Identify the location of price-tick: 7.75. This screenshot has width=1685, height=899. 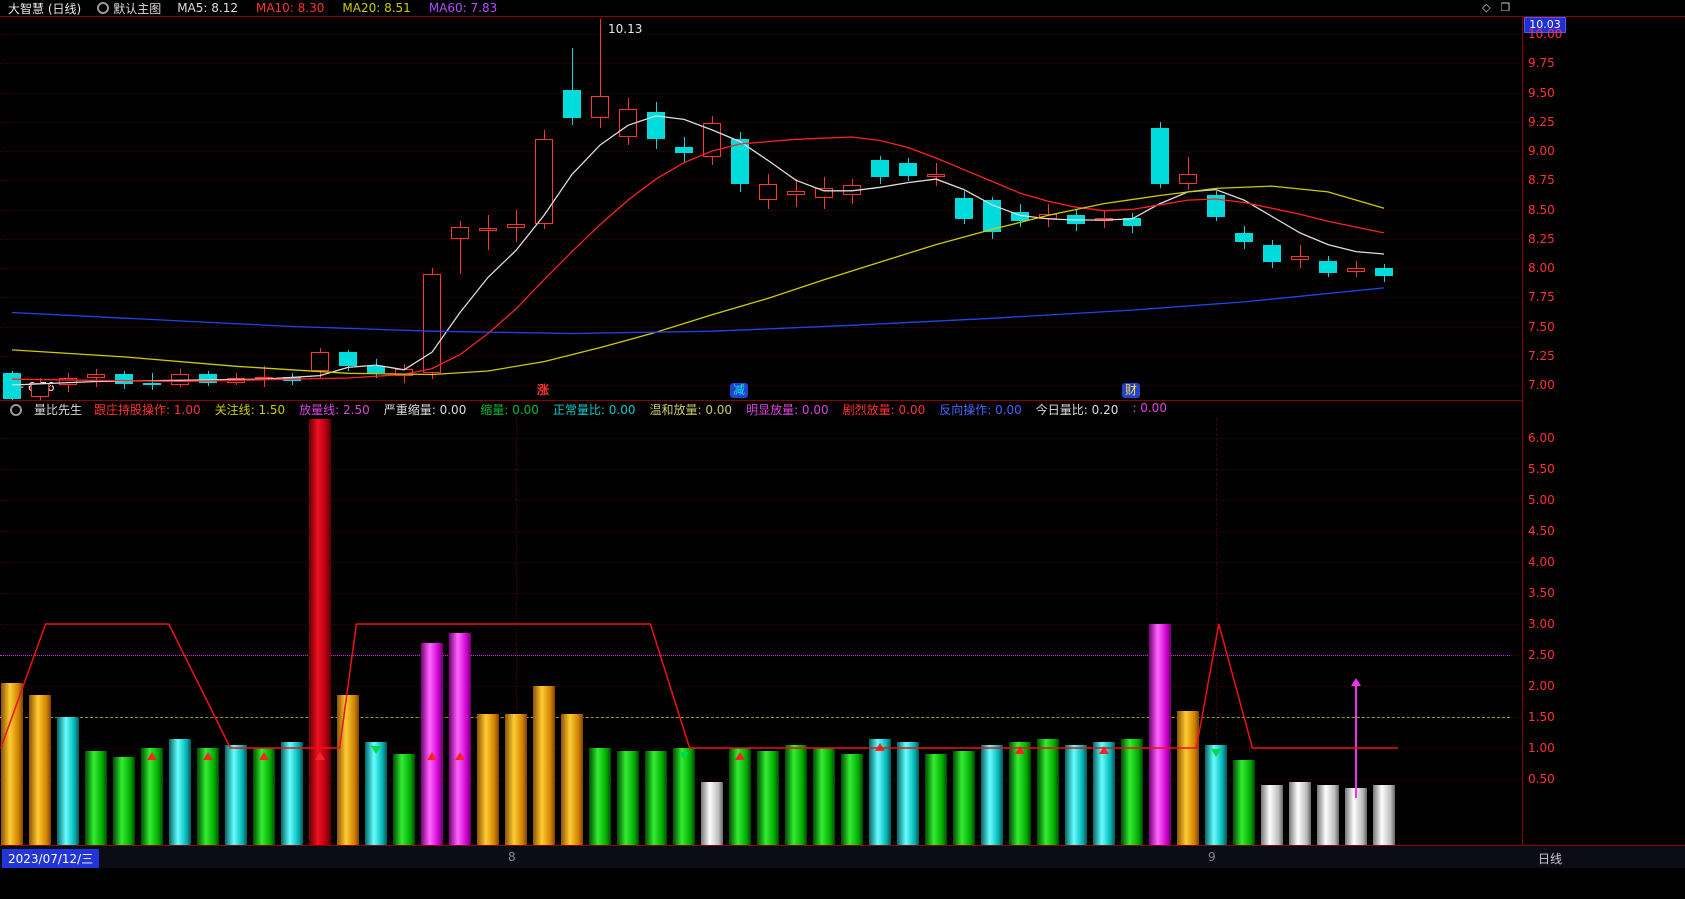
(1541, 297).